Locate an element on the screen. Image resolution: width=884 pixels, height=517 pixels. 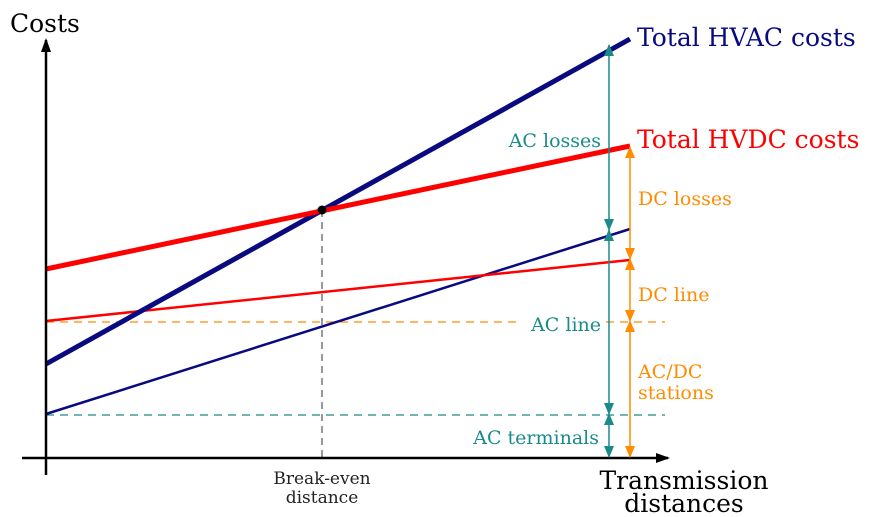
ac-terminals-label: AC terminals is located at coordinates (535, 438).